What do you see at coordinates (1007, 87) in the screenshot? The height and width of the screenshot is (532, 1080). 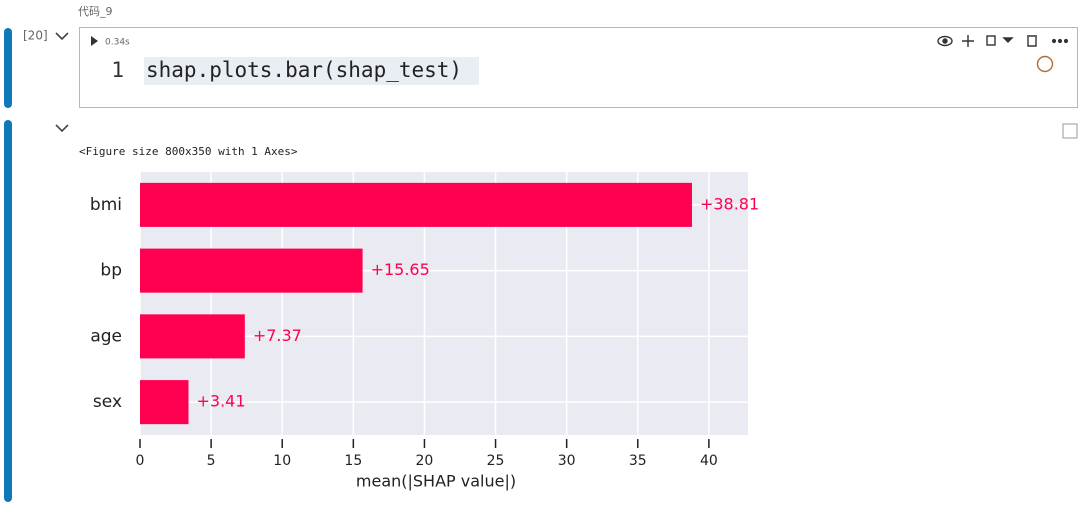 I see `toolbar` at bounding box center [1007, 87].